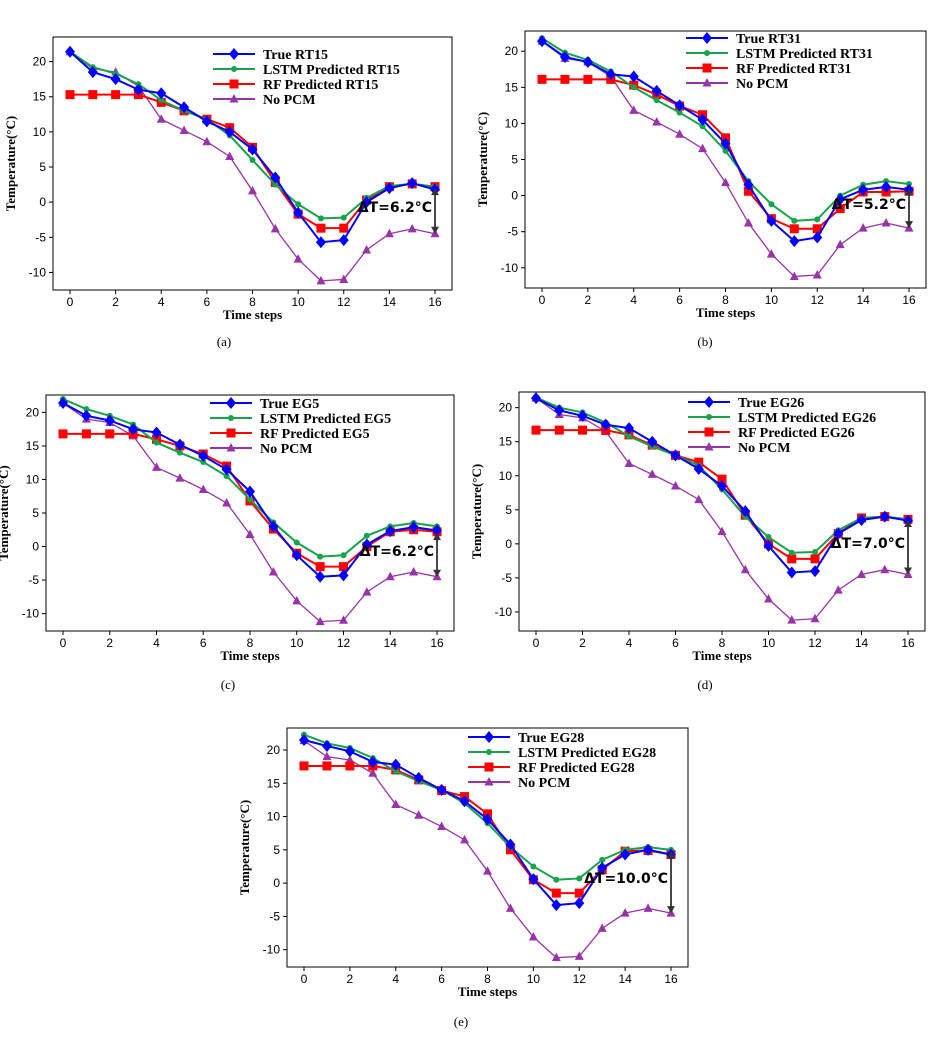 The width and height of the screenshot is (946, 1038). Describe the element at coordinates (725, 312) in the screenshot. I see `chart-1-xlabel: Time steps` at that location.